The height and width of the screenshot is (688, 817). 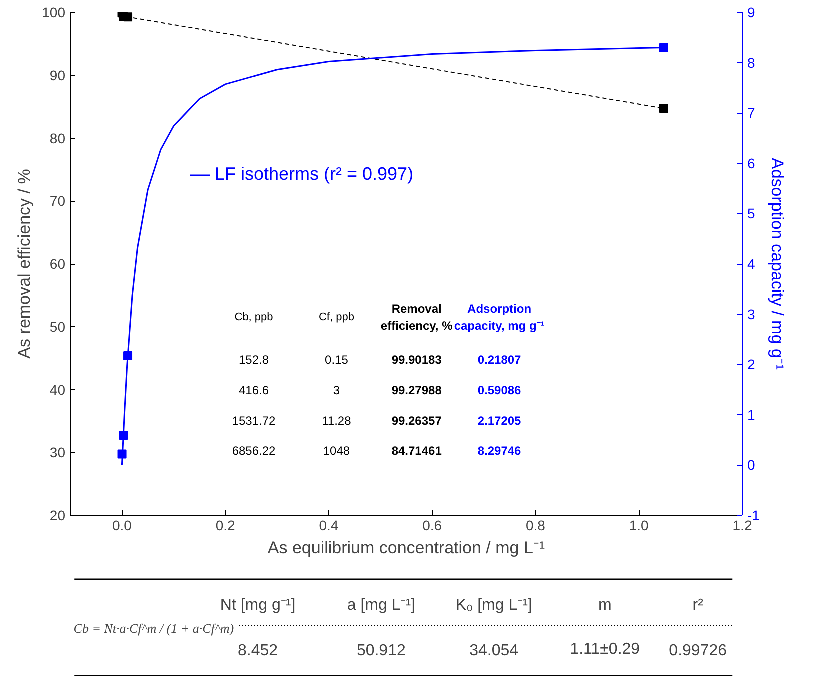 What do you see at coordinates (417, 390) in the screenshot?
I see `annotation: 99.27988` at bounding box center [417, 390].